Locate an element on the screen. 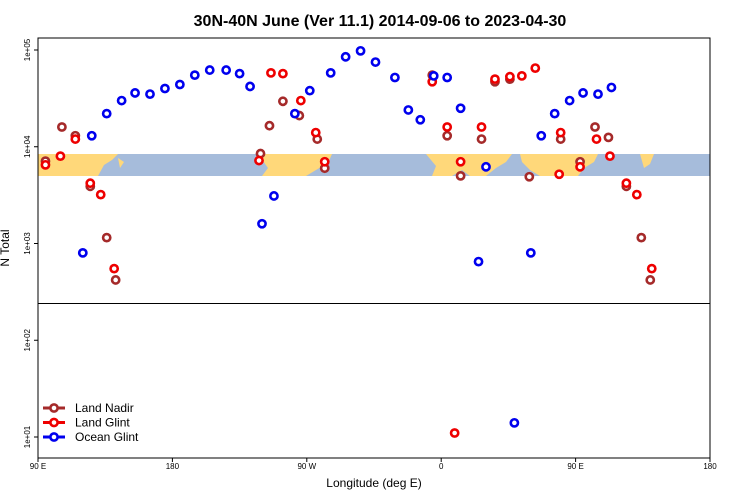 The height and width of the screenshot is (500, 750). x-axis-label: Longitude (deg E) is located at coordinates (373, 483).